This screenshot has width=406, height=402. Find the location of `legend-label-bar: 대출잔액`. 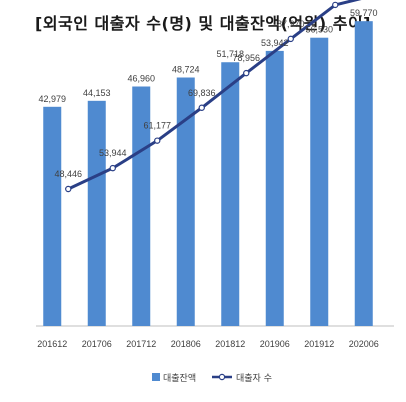

legend-label-bar: 대출잔액 is located at coordinates (179, 378).